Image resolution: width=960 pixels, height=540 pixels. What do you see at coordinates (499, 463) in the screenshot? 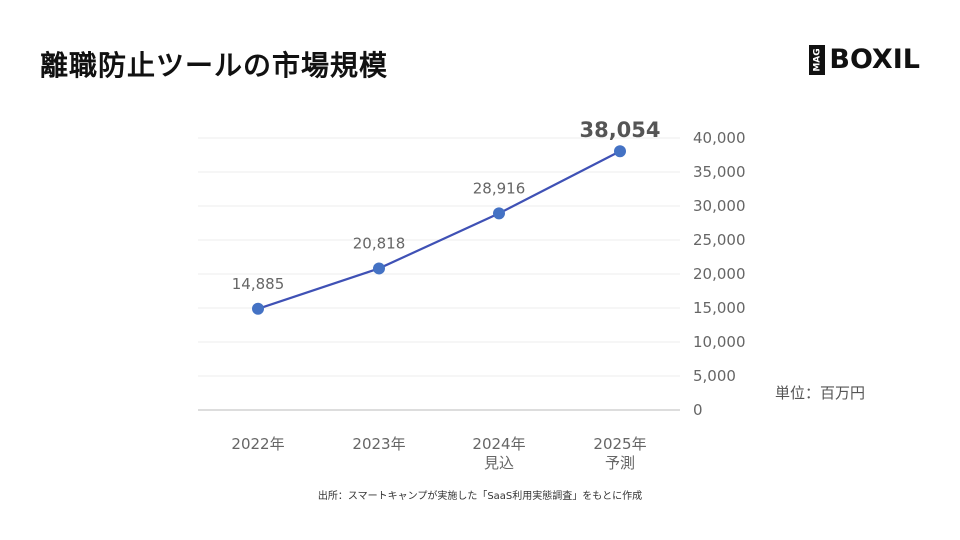
I see `x-tick-label-line: 見込` at bounding box center [499, 463].